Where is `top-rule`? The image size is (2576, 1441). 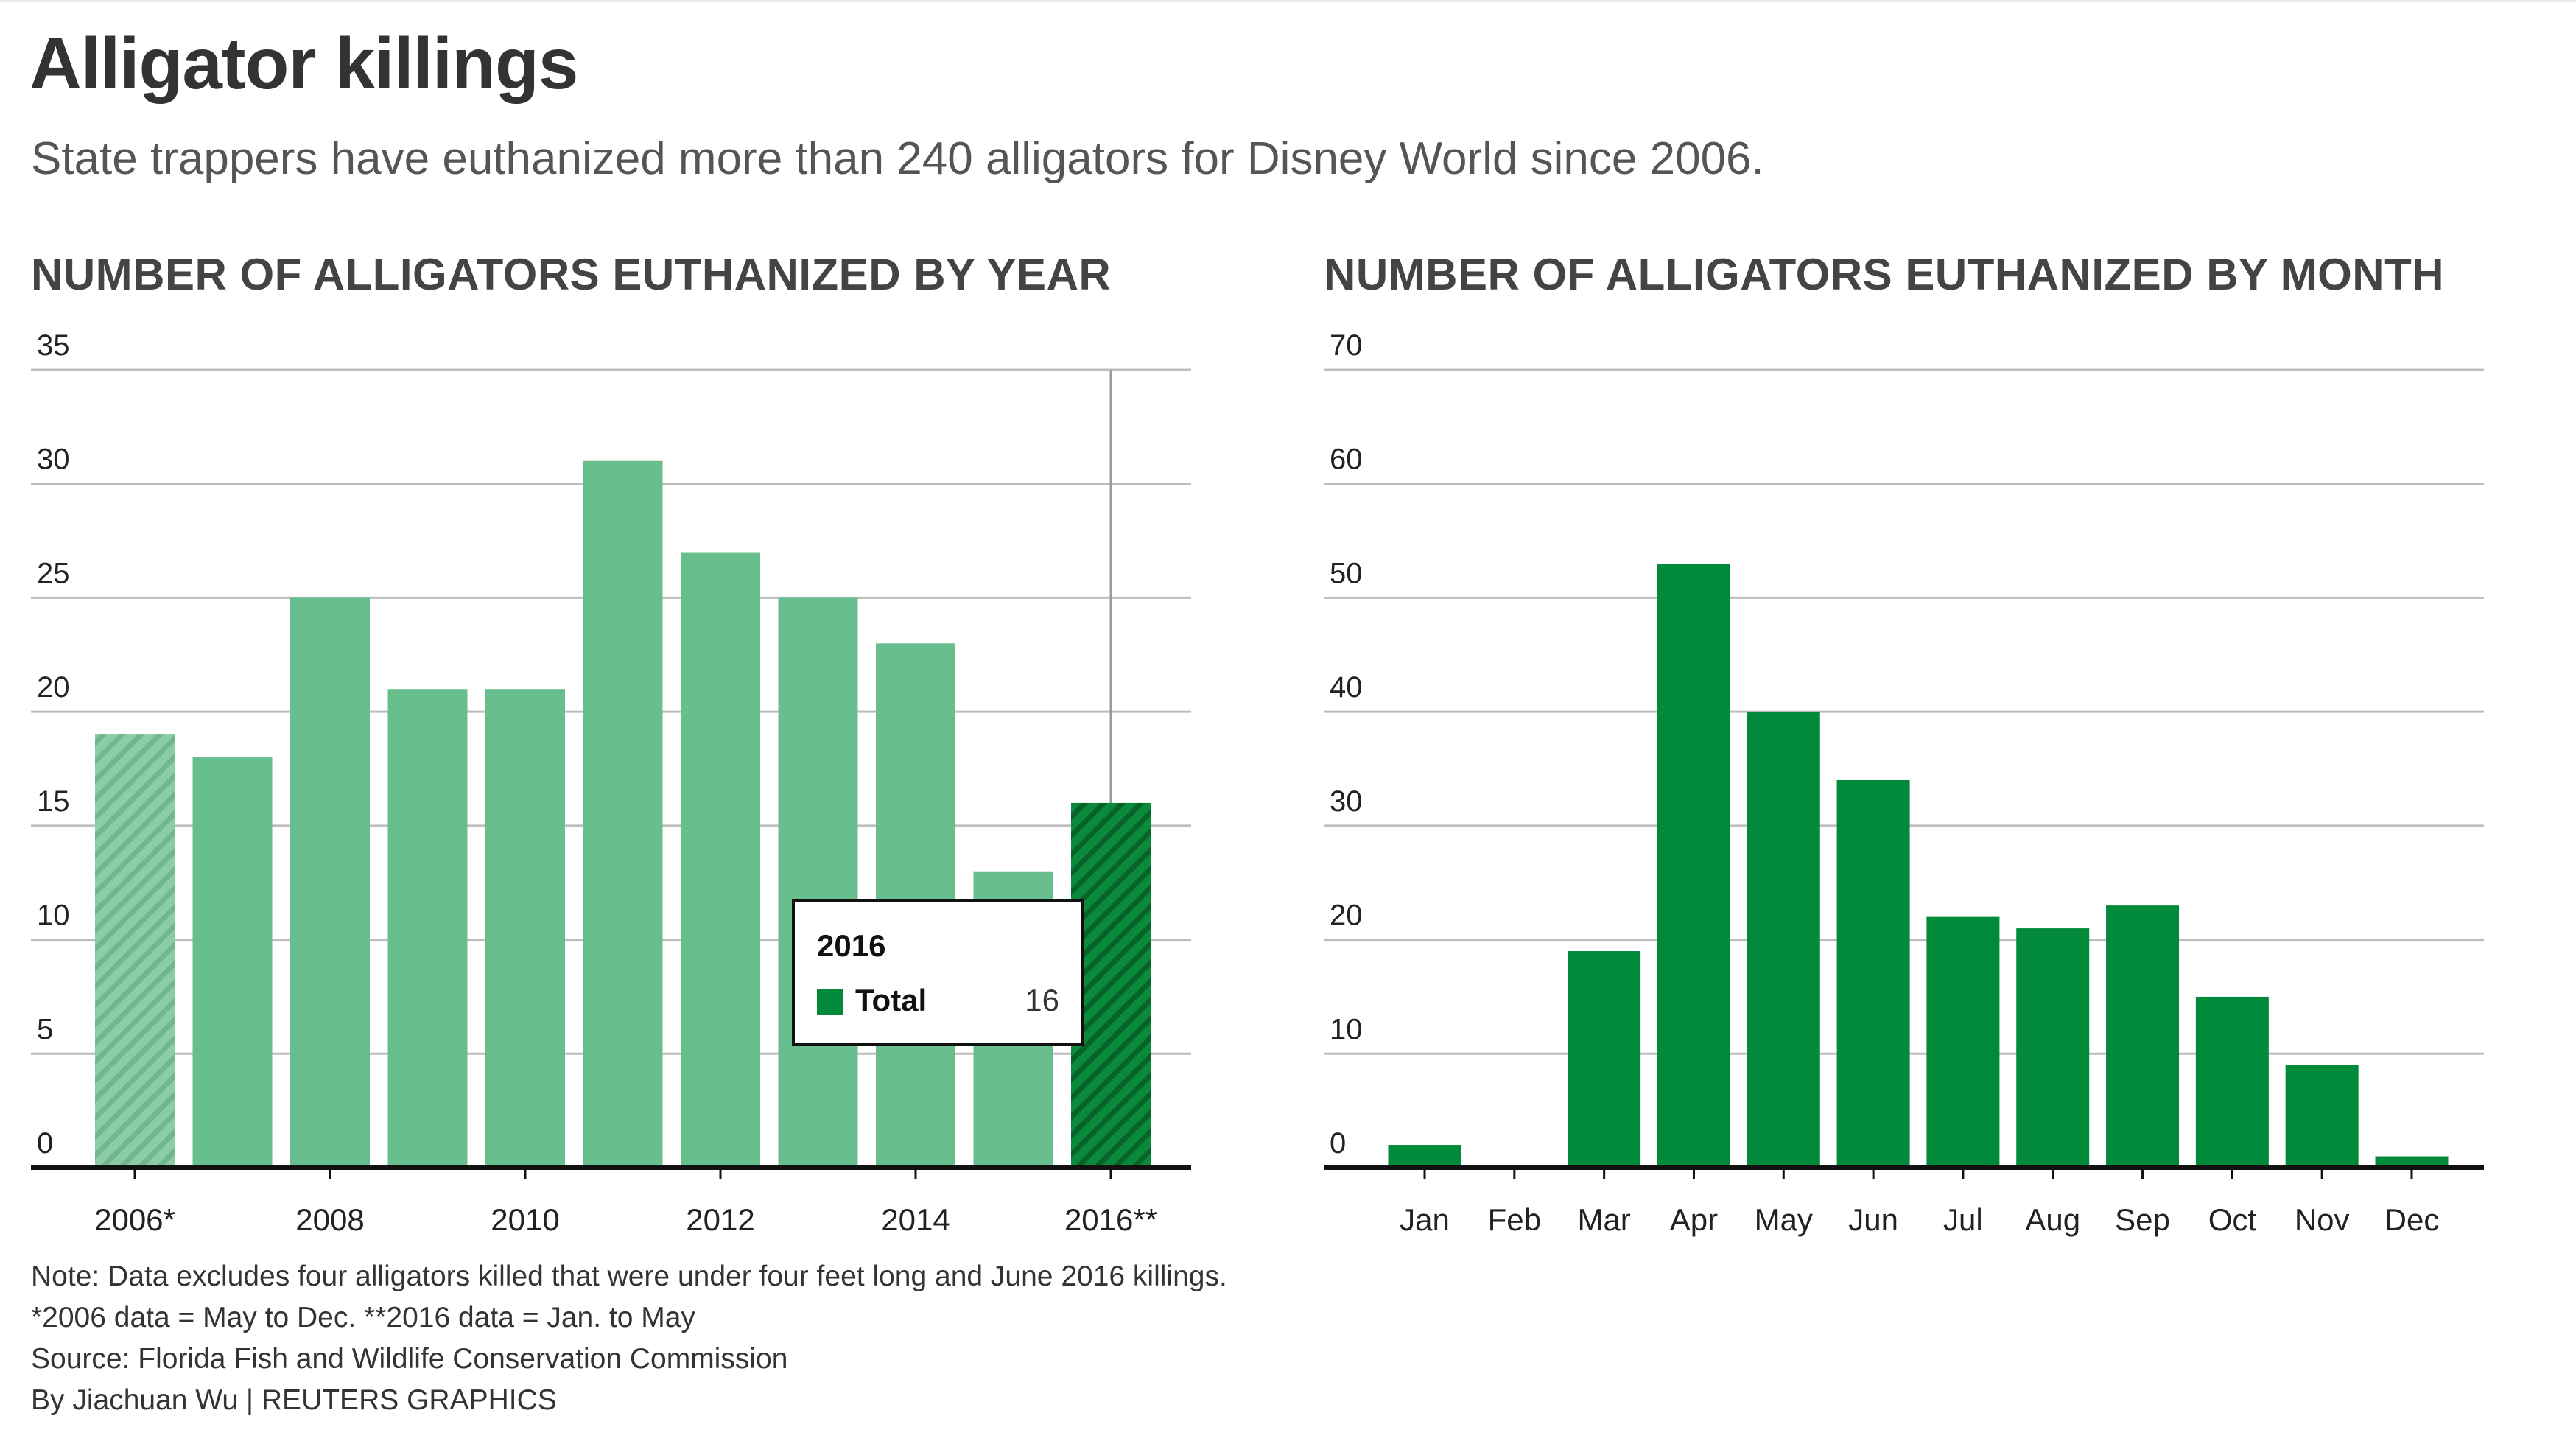 top-rule is located at coordinates (1288, 1).